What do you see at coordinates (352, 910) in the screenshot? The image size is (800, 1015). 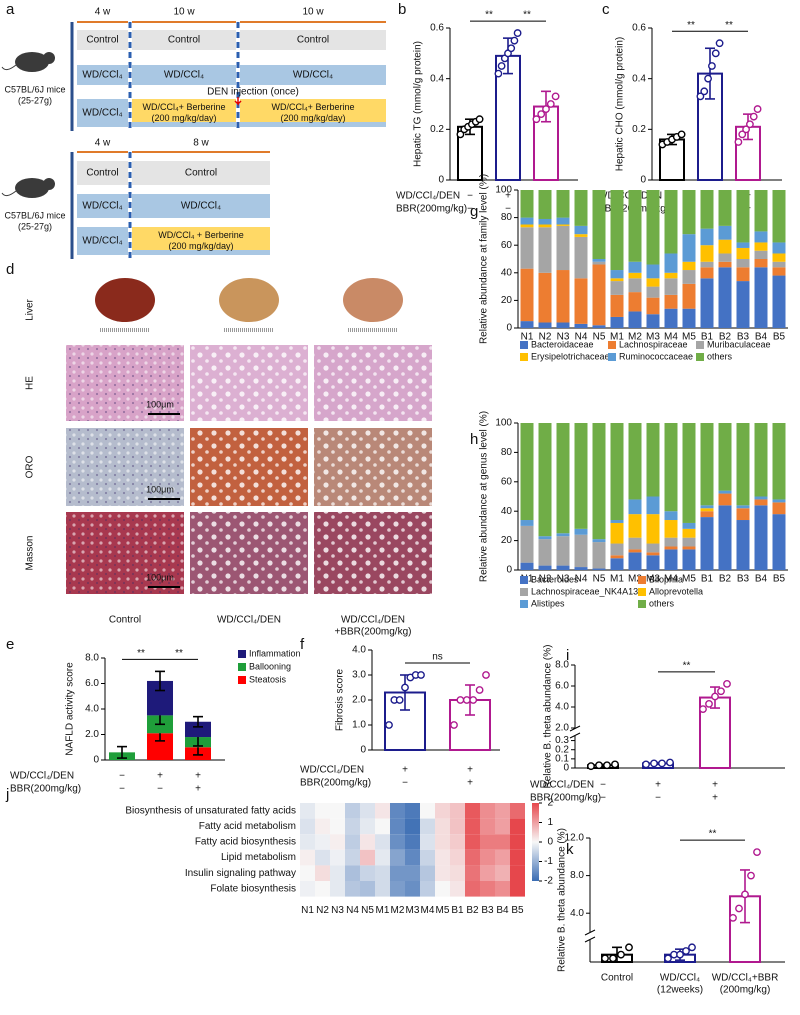 I see `column-label: N4` at bounding box center [352, 910].